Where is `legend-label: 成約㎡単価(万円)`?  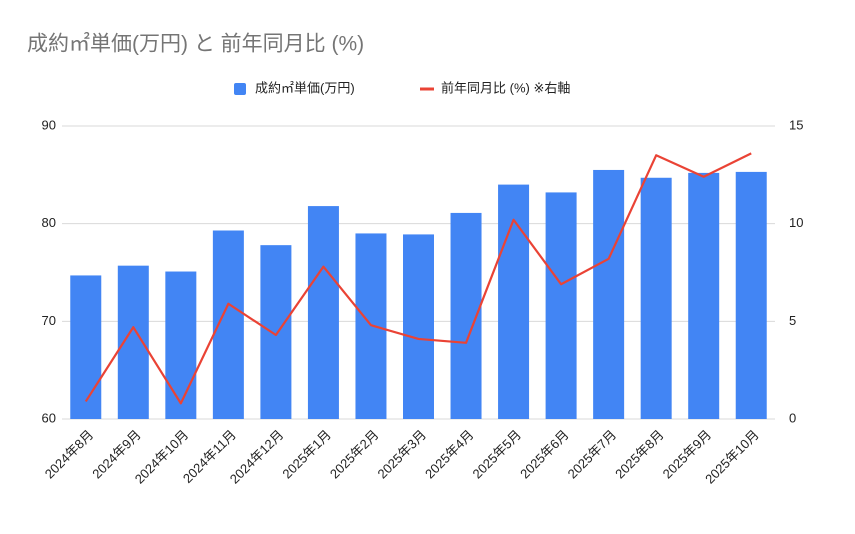 legend-label: 成約㎡単価(万円) is located at coordinates (305, 87).